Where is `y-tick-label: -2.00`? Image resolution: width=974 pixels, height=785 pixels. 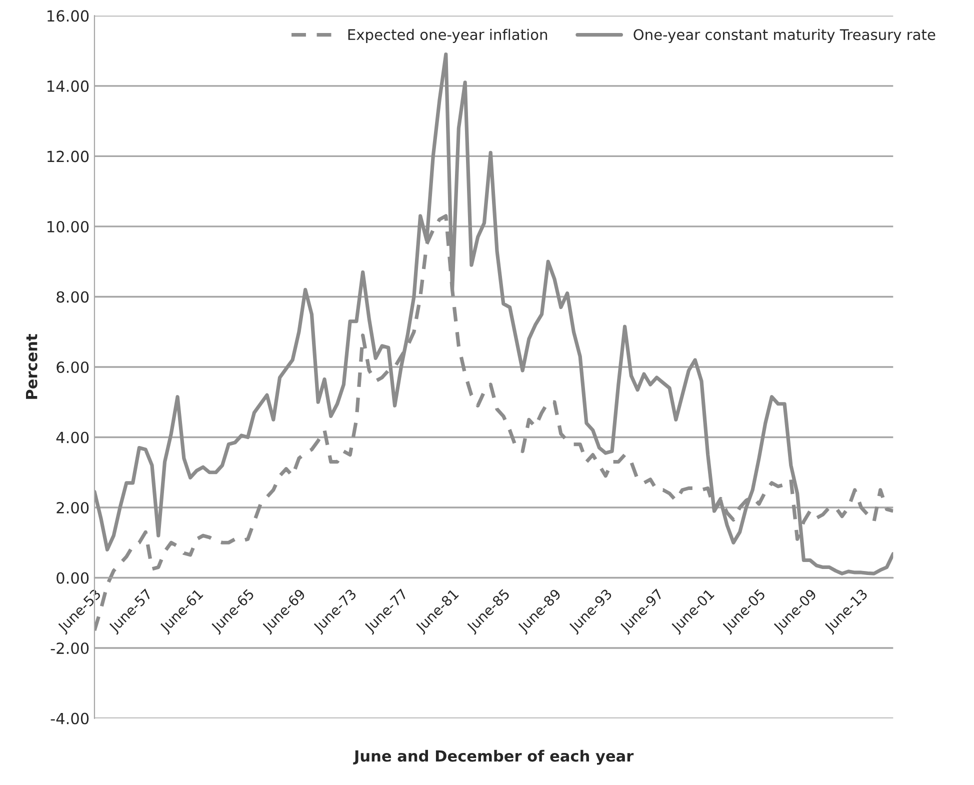
y-tick-label: -2.00 is located at coordinates (69, 648).